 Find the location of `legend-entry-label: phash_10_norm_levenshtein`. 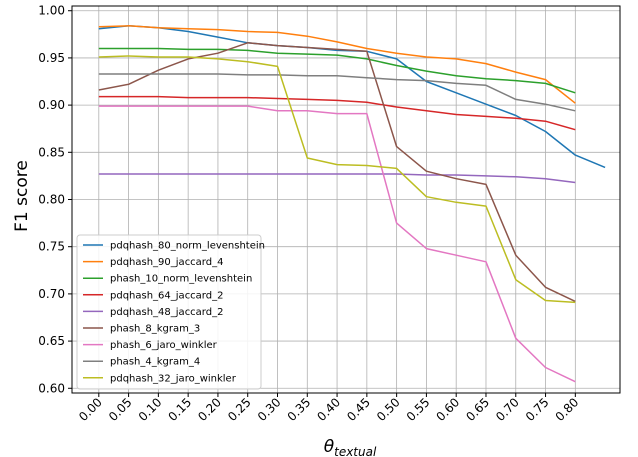

legend-entry-label: phash_10_norm_levenshtein is located at coordinates (181, 279).